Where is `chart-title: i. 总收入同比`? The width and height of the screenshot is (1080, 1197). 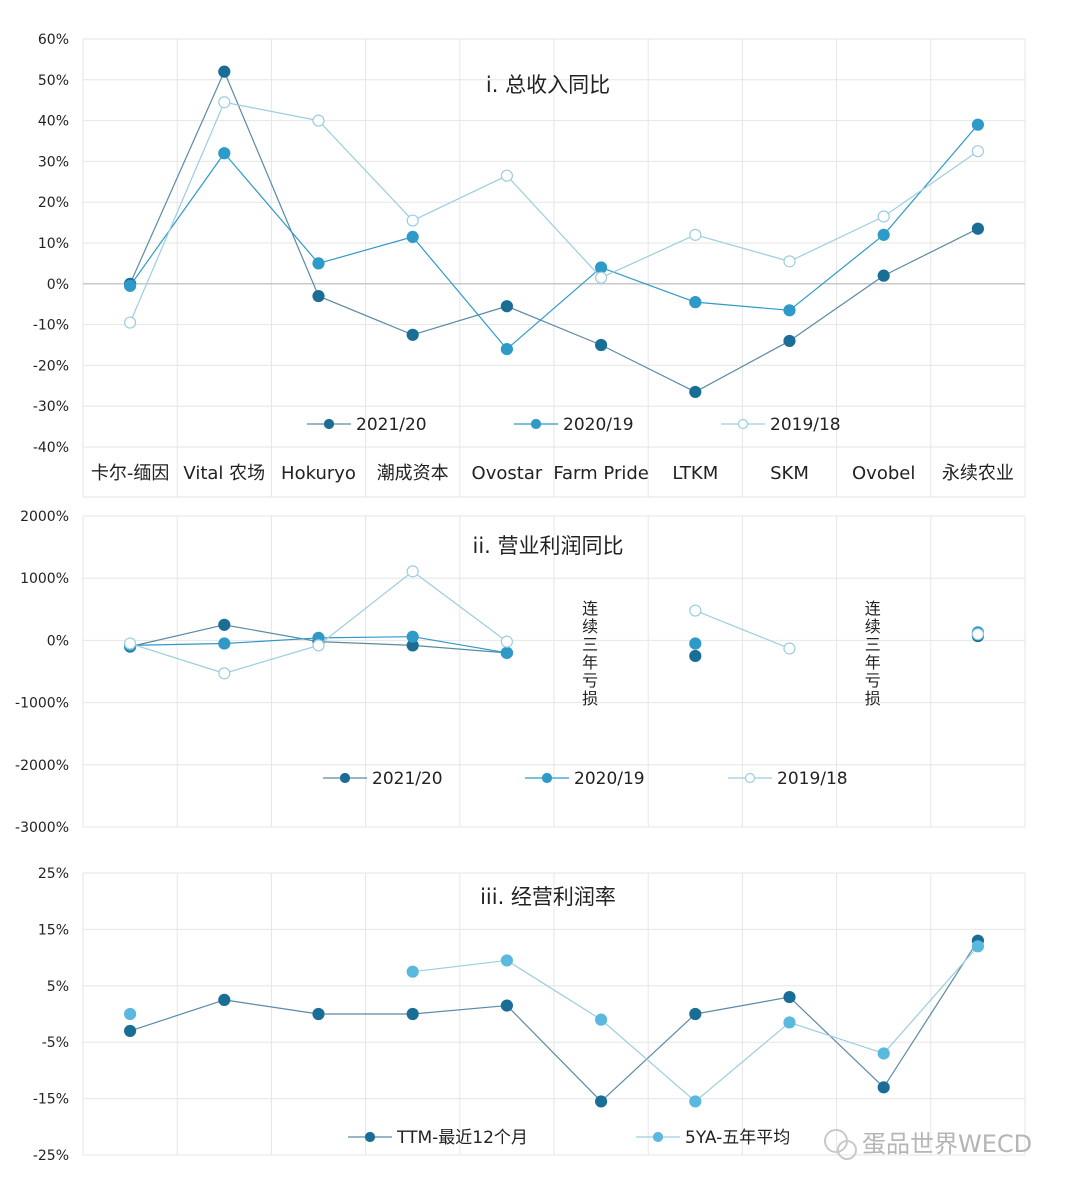 chart-title: i. 总收入同比 is located at coordinates (548, 85).